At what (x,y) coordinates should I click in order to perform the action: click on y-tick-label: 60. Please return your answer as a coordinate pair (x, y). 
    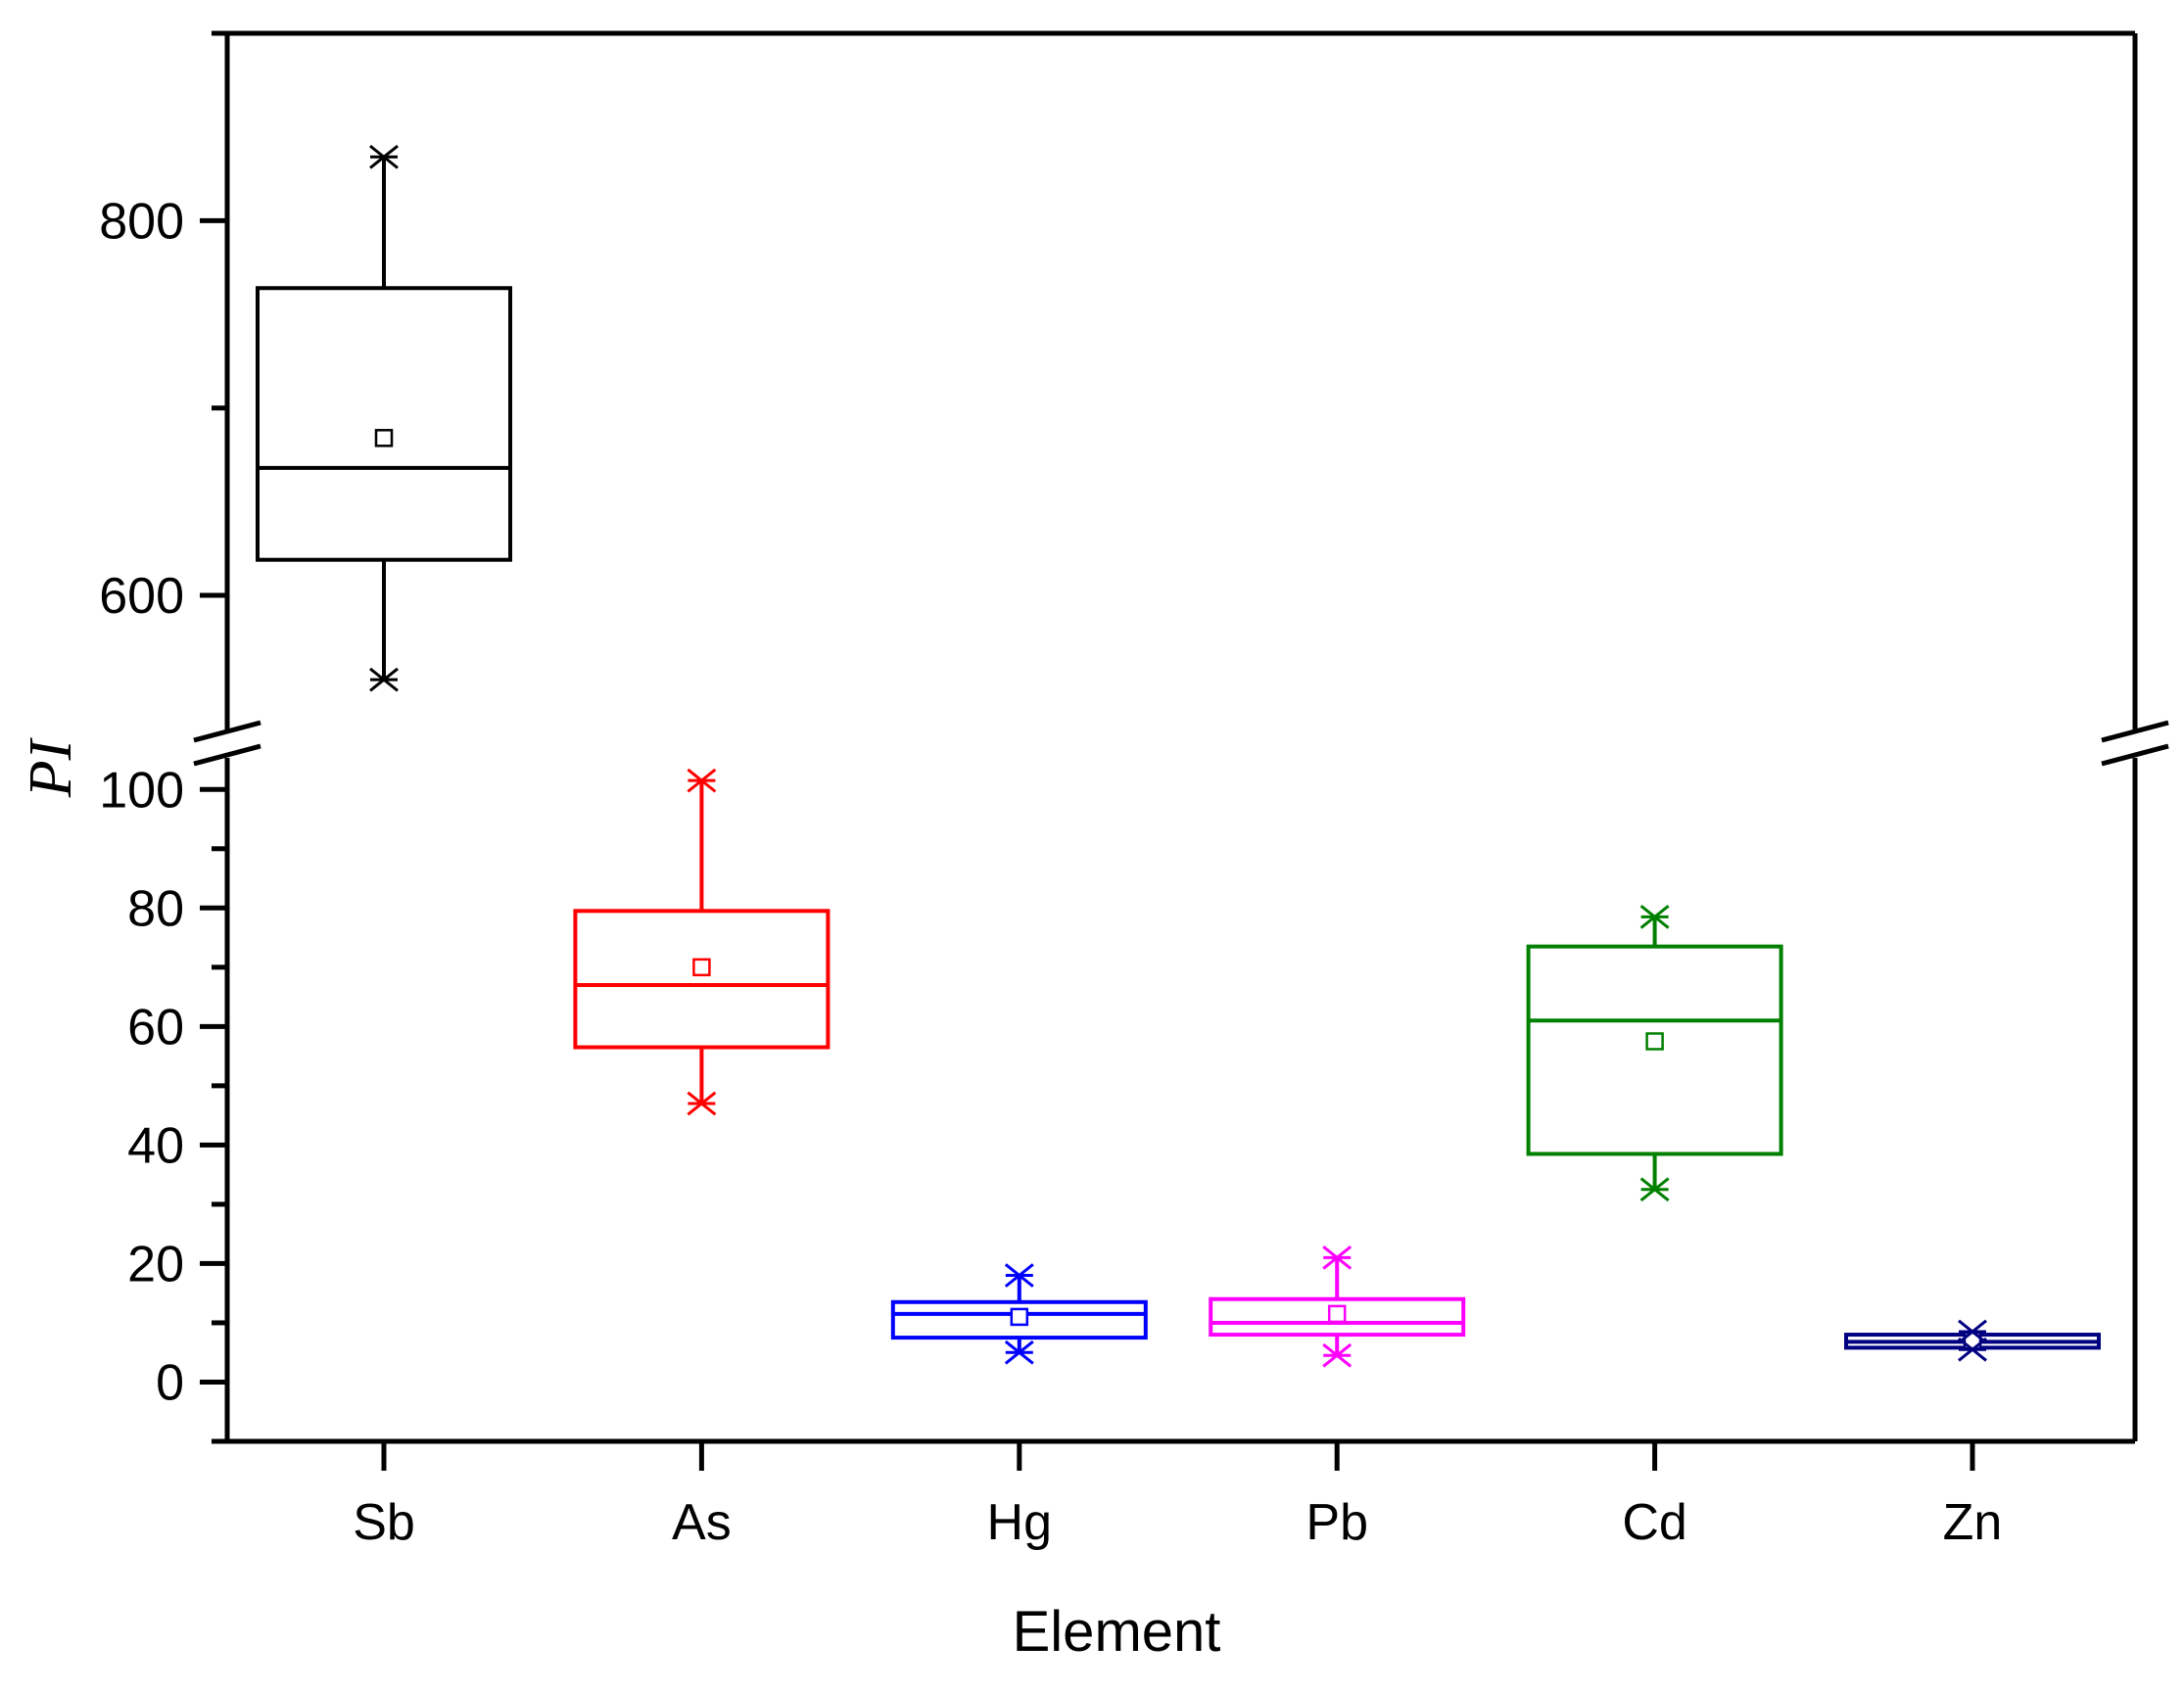
    Looking at the image, I should click on (155, 1027).